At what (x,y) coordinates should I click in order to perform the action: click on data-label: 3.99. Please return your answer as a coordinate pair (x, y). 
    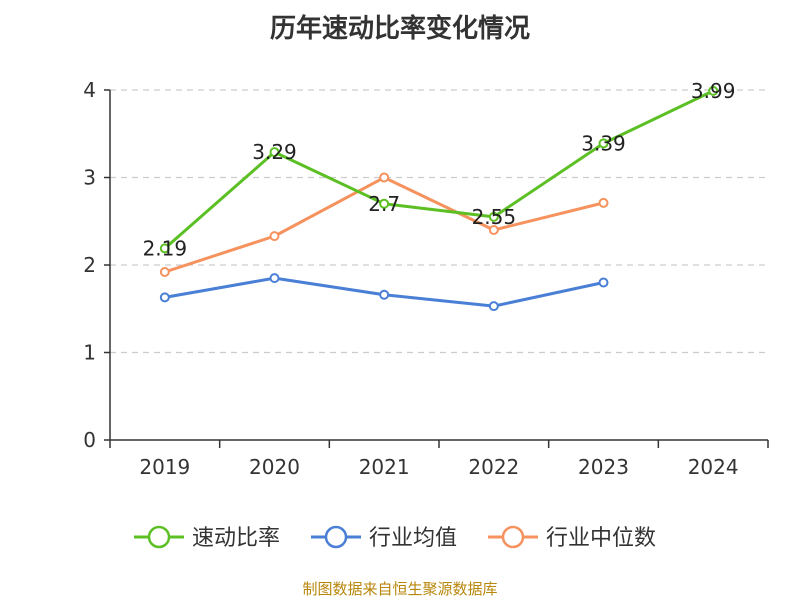
    Looking at the image, I should click on (713, 91).